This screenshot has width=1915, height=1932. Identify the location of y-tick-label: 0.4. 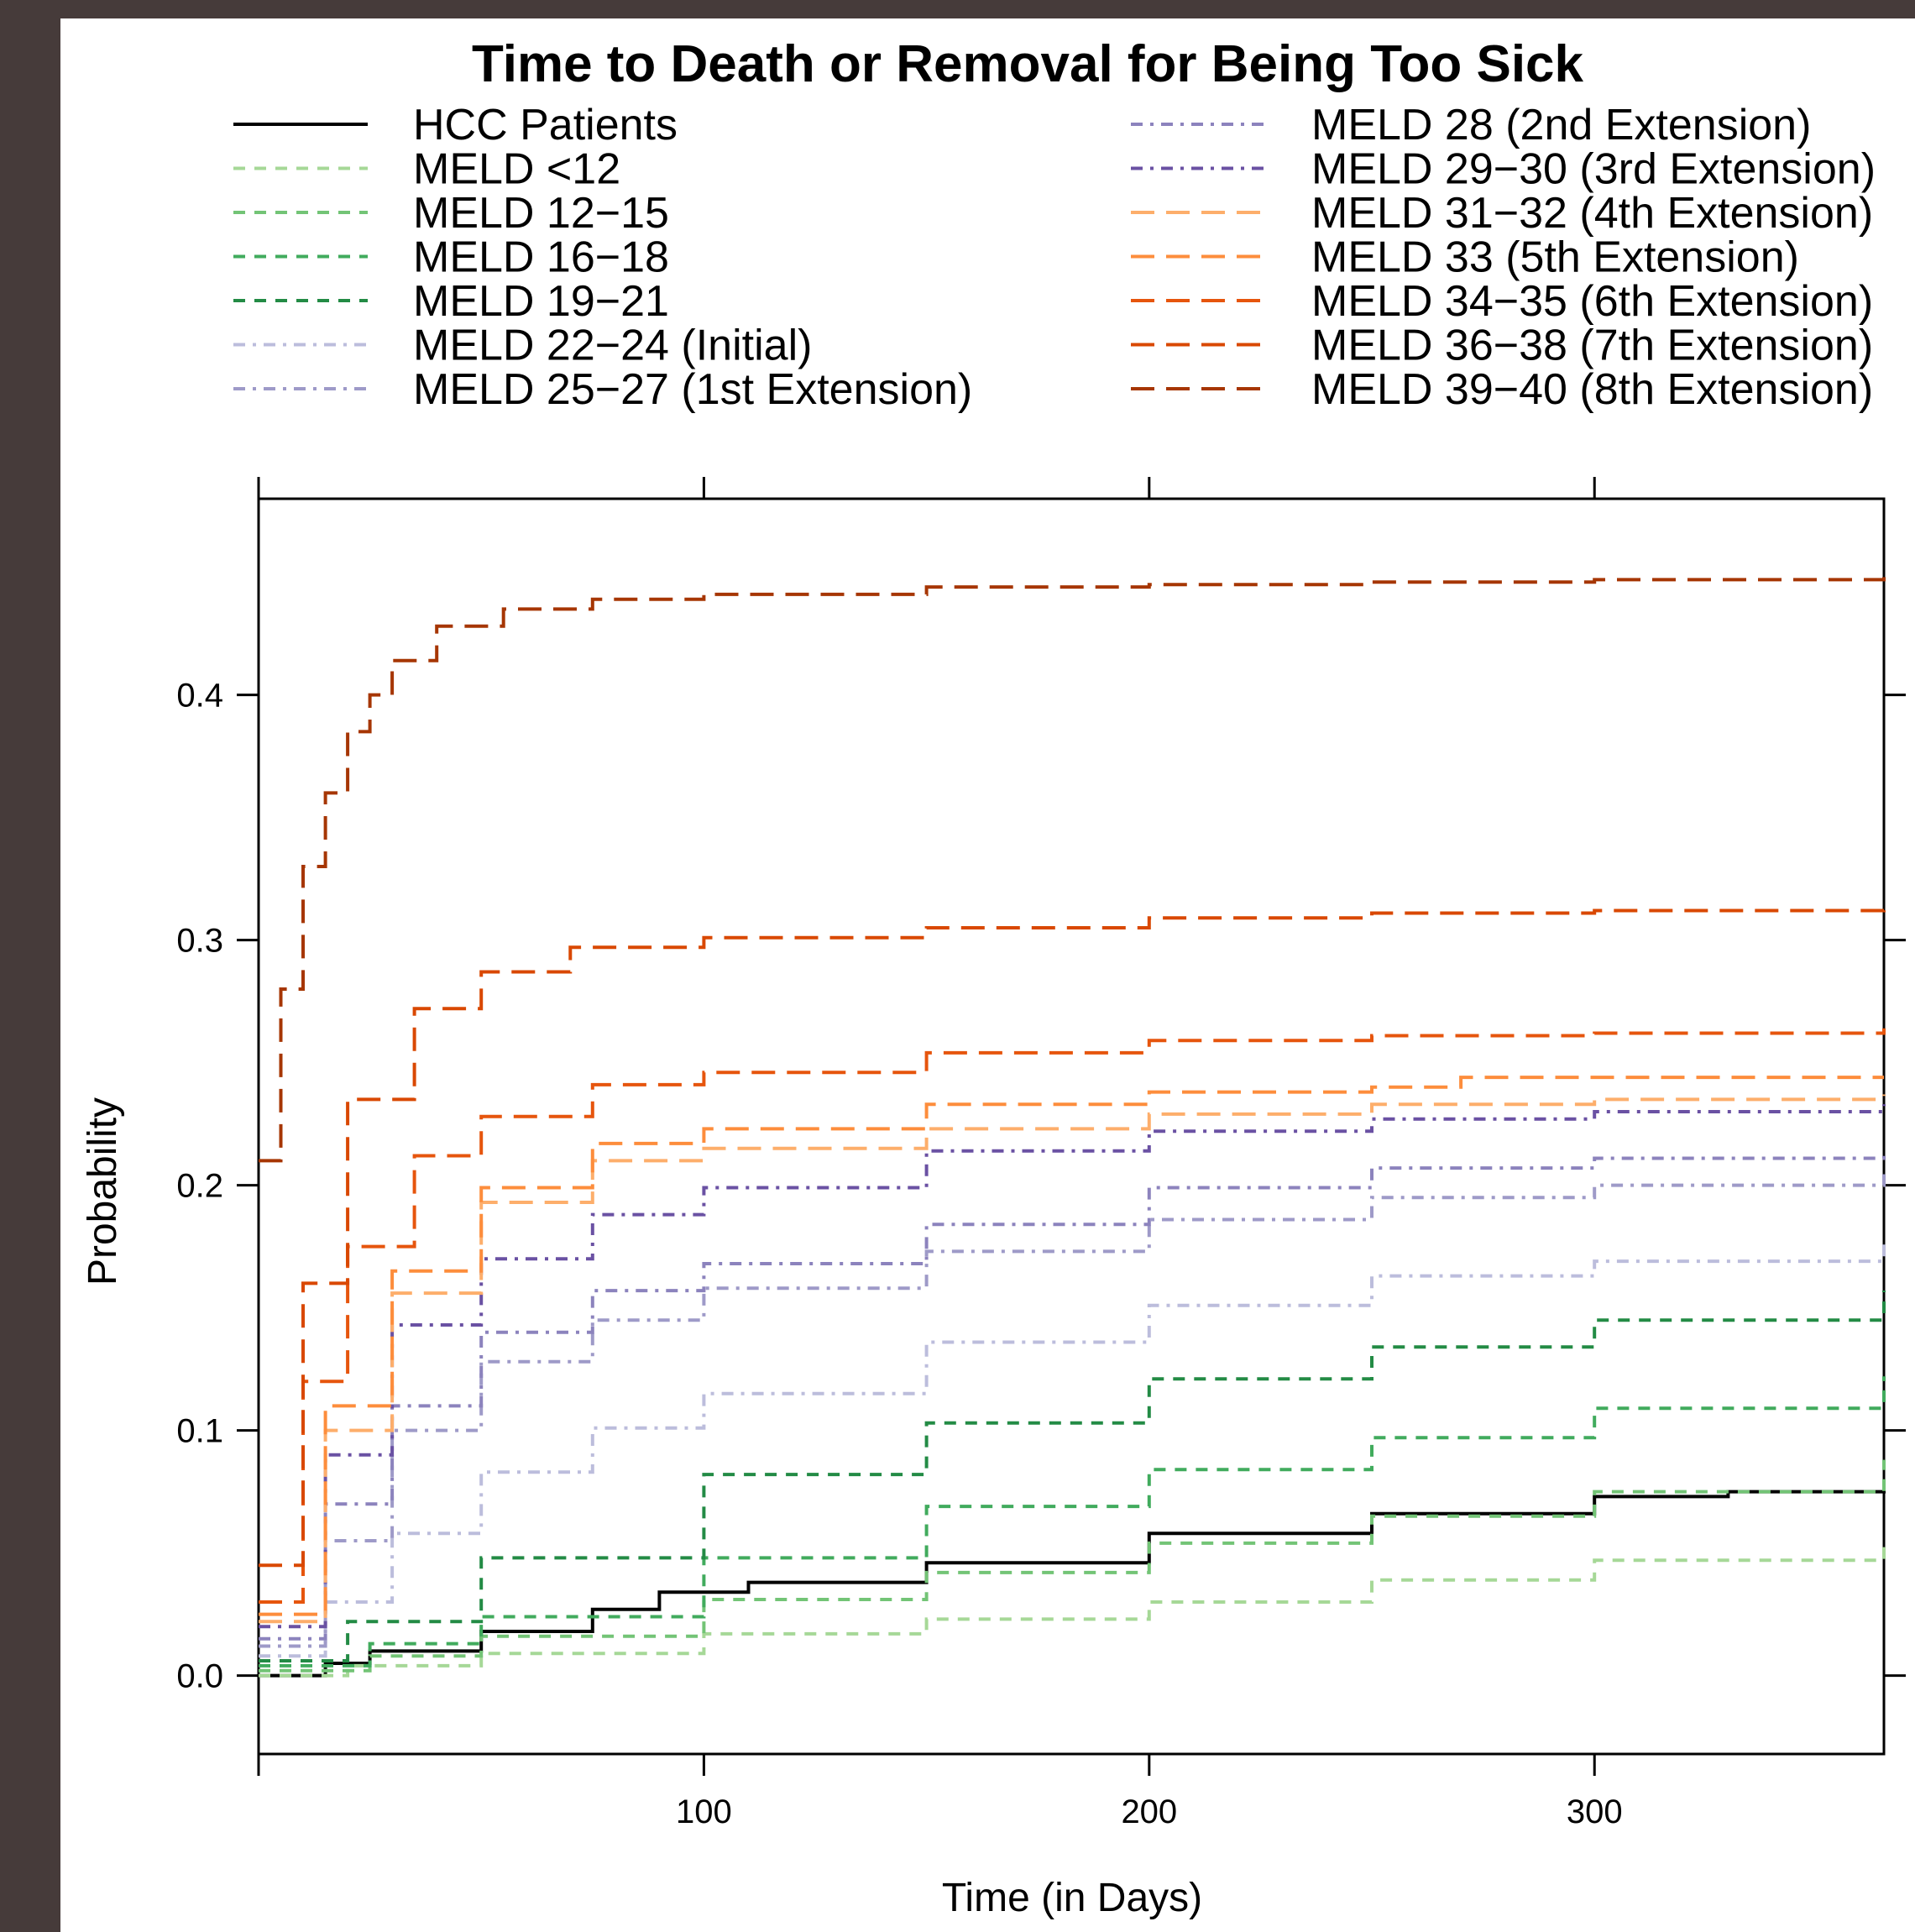
(199, 696).